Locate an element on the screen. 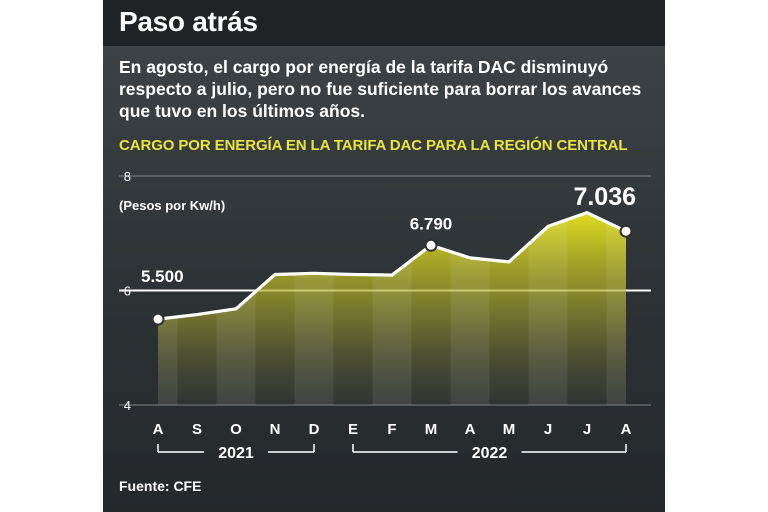  data-label: 7.036 is located at coordinates (604, 197).